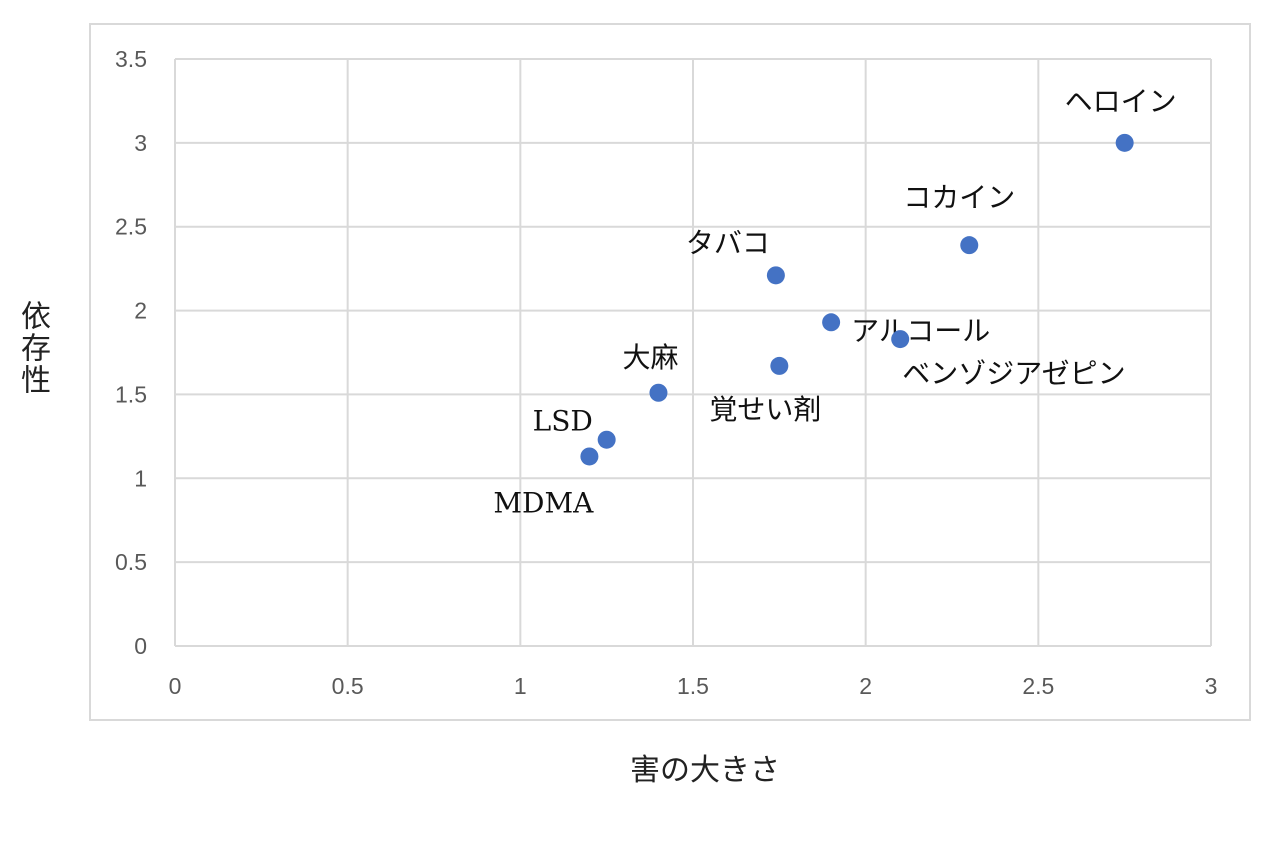  I want to click on point-label: ベンゾジアゼピン, so click(1013, 373).